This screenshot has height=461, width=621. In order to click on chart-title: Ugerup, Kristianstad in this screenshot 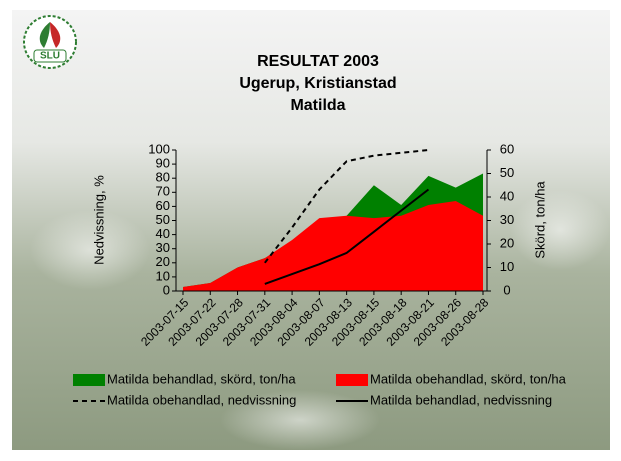, I will do `click(317, 83)`.